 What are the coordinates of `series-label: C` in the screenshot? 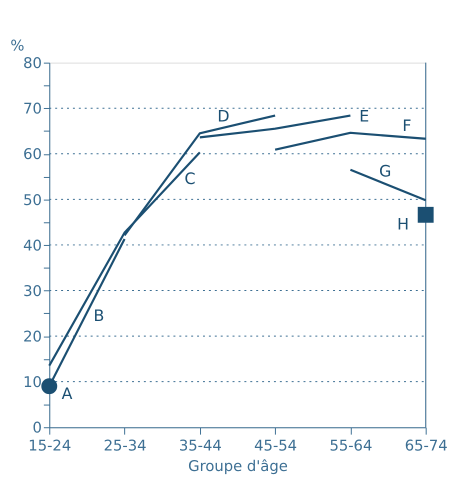 It's located at (190, 178).